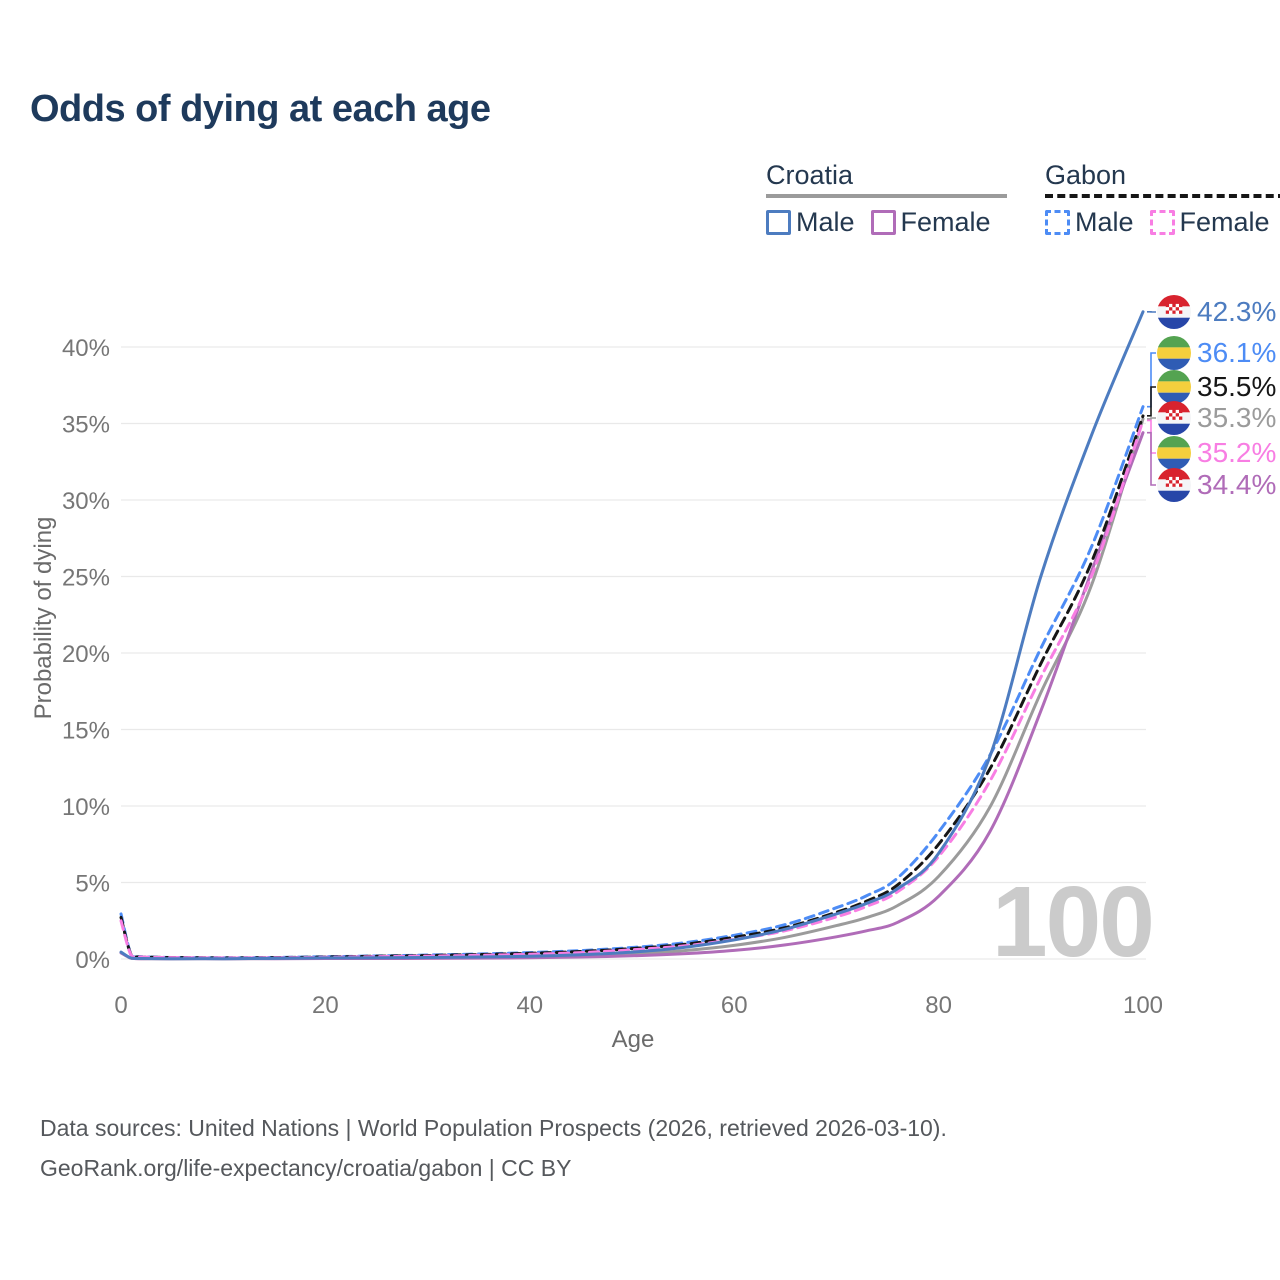  What do you see at coordinates (1237, 452) in the screenshot?
I see `end-label-value: 35.2%` at bounding box center [1237, 452].